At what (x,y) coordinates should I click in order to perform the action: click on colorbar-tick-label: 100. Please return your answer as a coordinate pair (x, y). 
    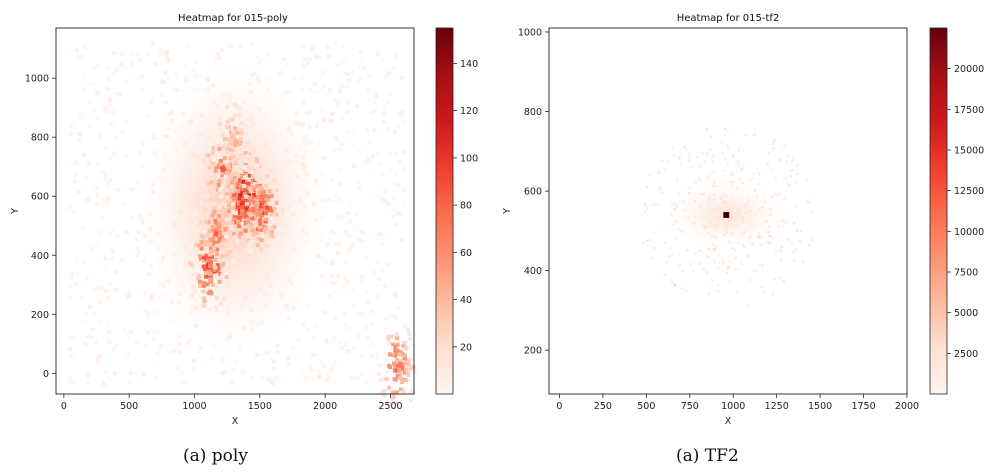
    Looking at the image, I should click on (469, 158).